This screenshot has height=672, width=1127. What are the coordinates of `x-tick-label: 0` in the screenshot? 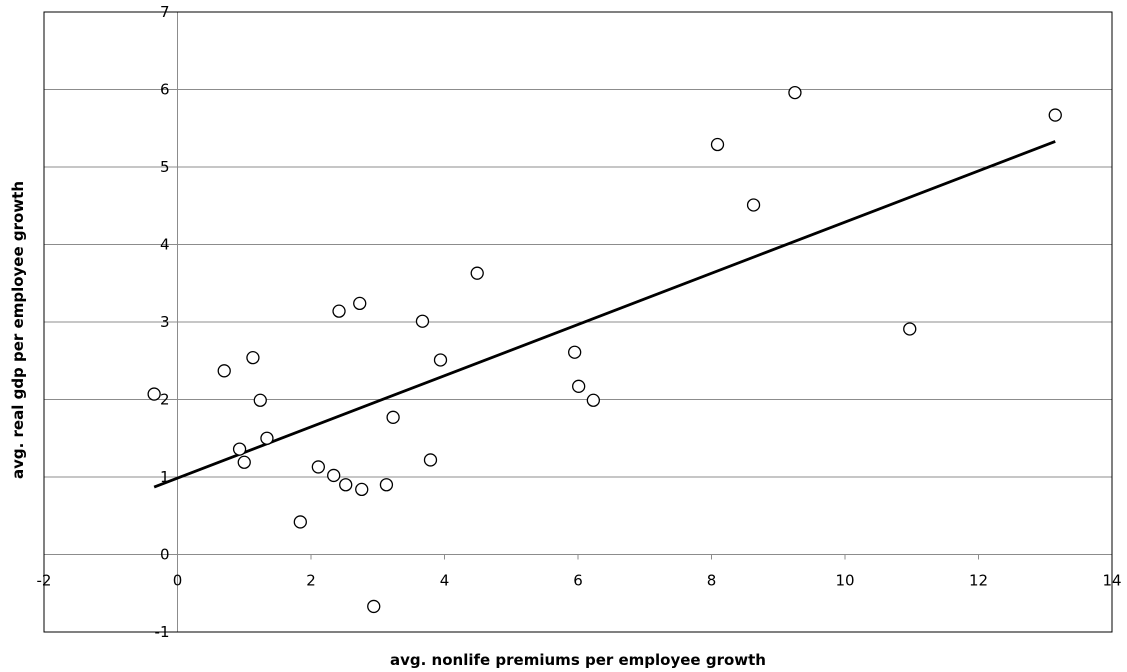 It's located at (178, 581).